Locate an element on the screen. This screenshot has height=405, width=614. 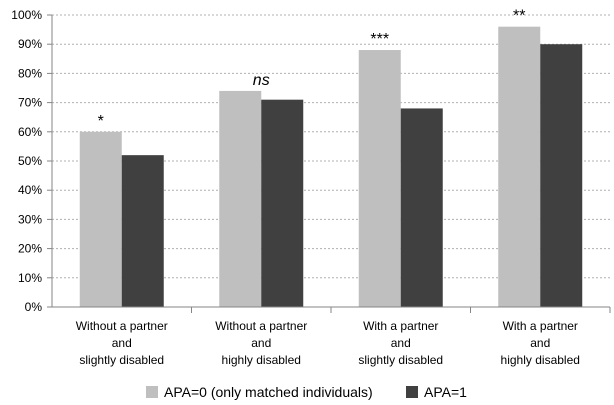
y-tick-label: 90% is located at coordinates (30, 44).